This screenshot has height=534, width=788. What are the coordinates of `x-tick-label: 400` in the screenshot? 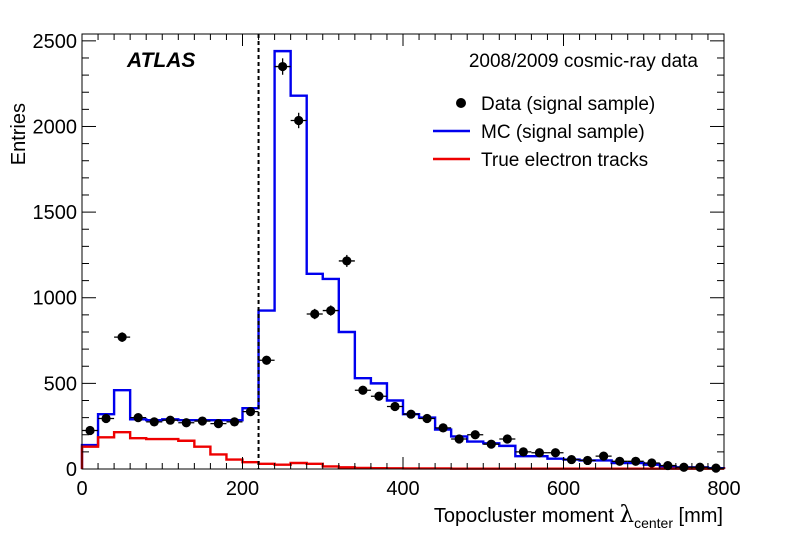 It's located at (402, 489).